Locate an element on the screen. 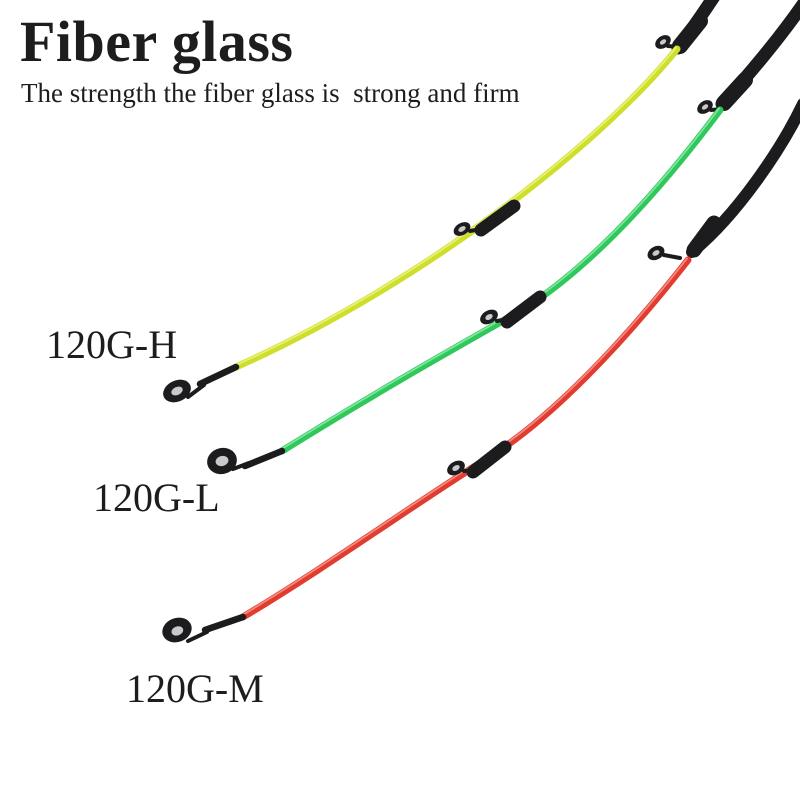 The width and height of the screenshot is (800, 800). rod-high-mid-guide is located at coordinates (462, 229).